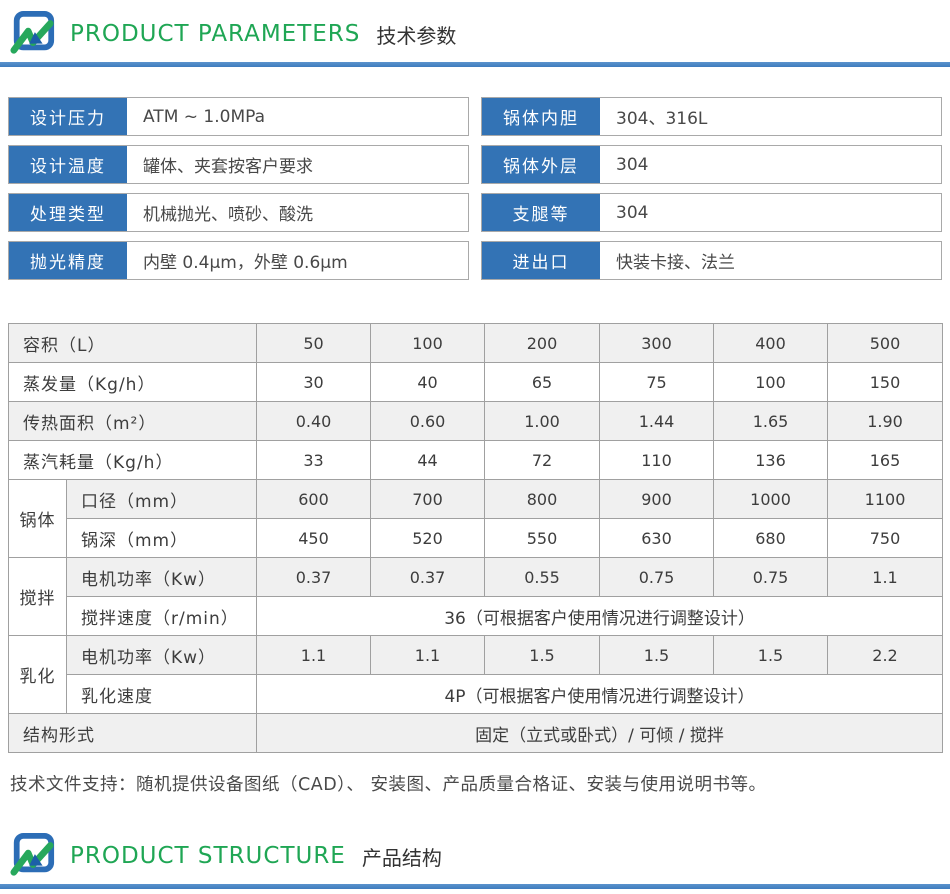  What do you see at coordinates (542, 499) in the screenshot?
I see `cell-value: 800` at bounding box center [542, 499].